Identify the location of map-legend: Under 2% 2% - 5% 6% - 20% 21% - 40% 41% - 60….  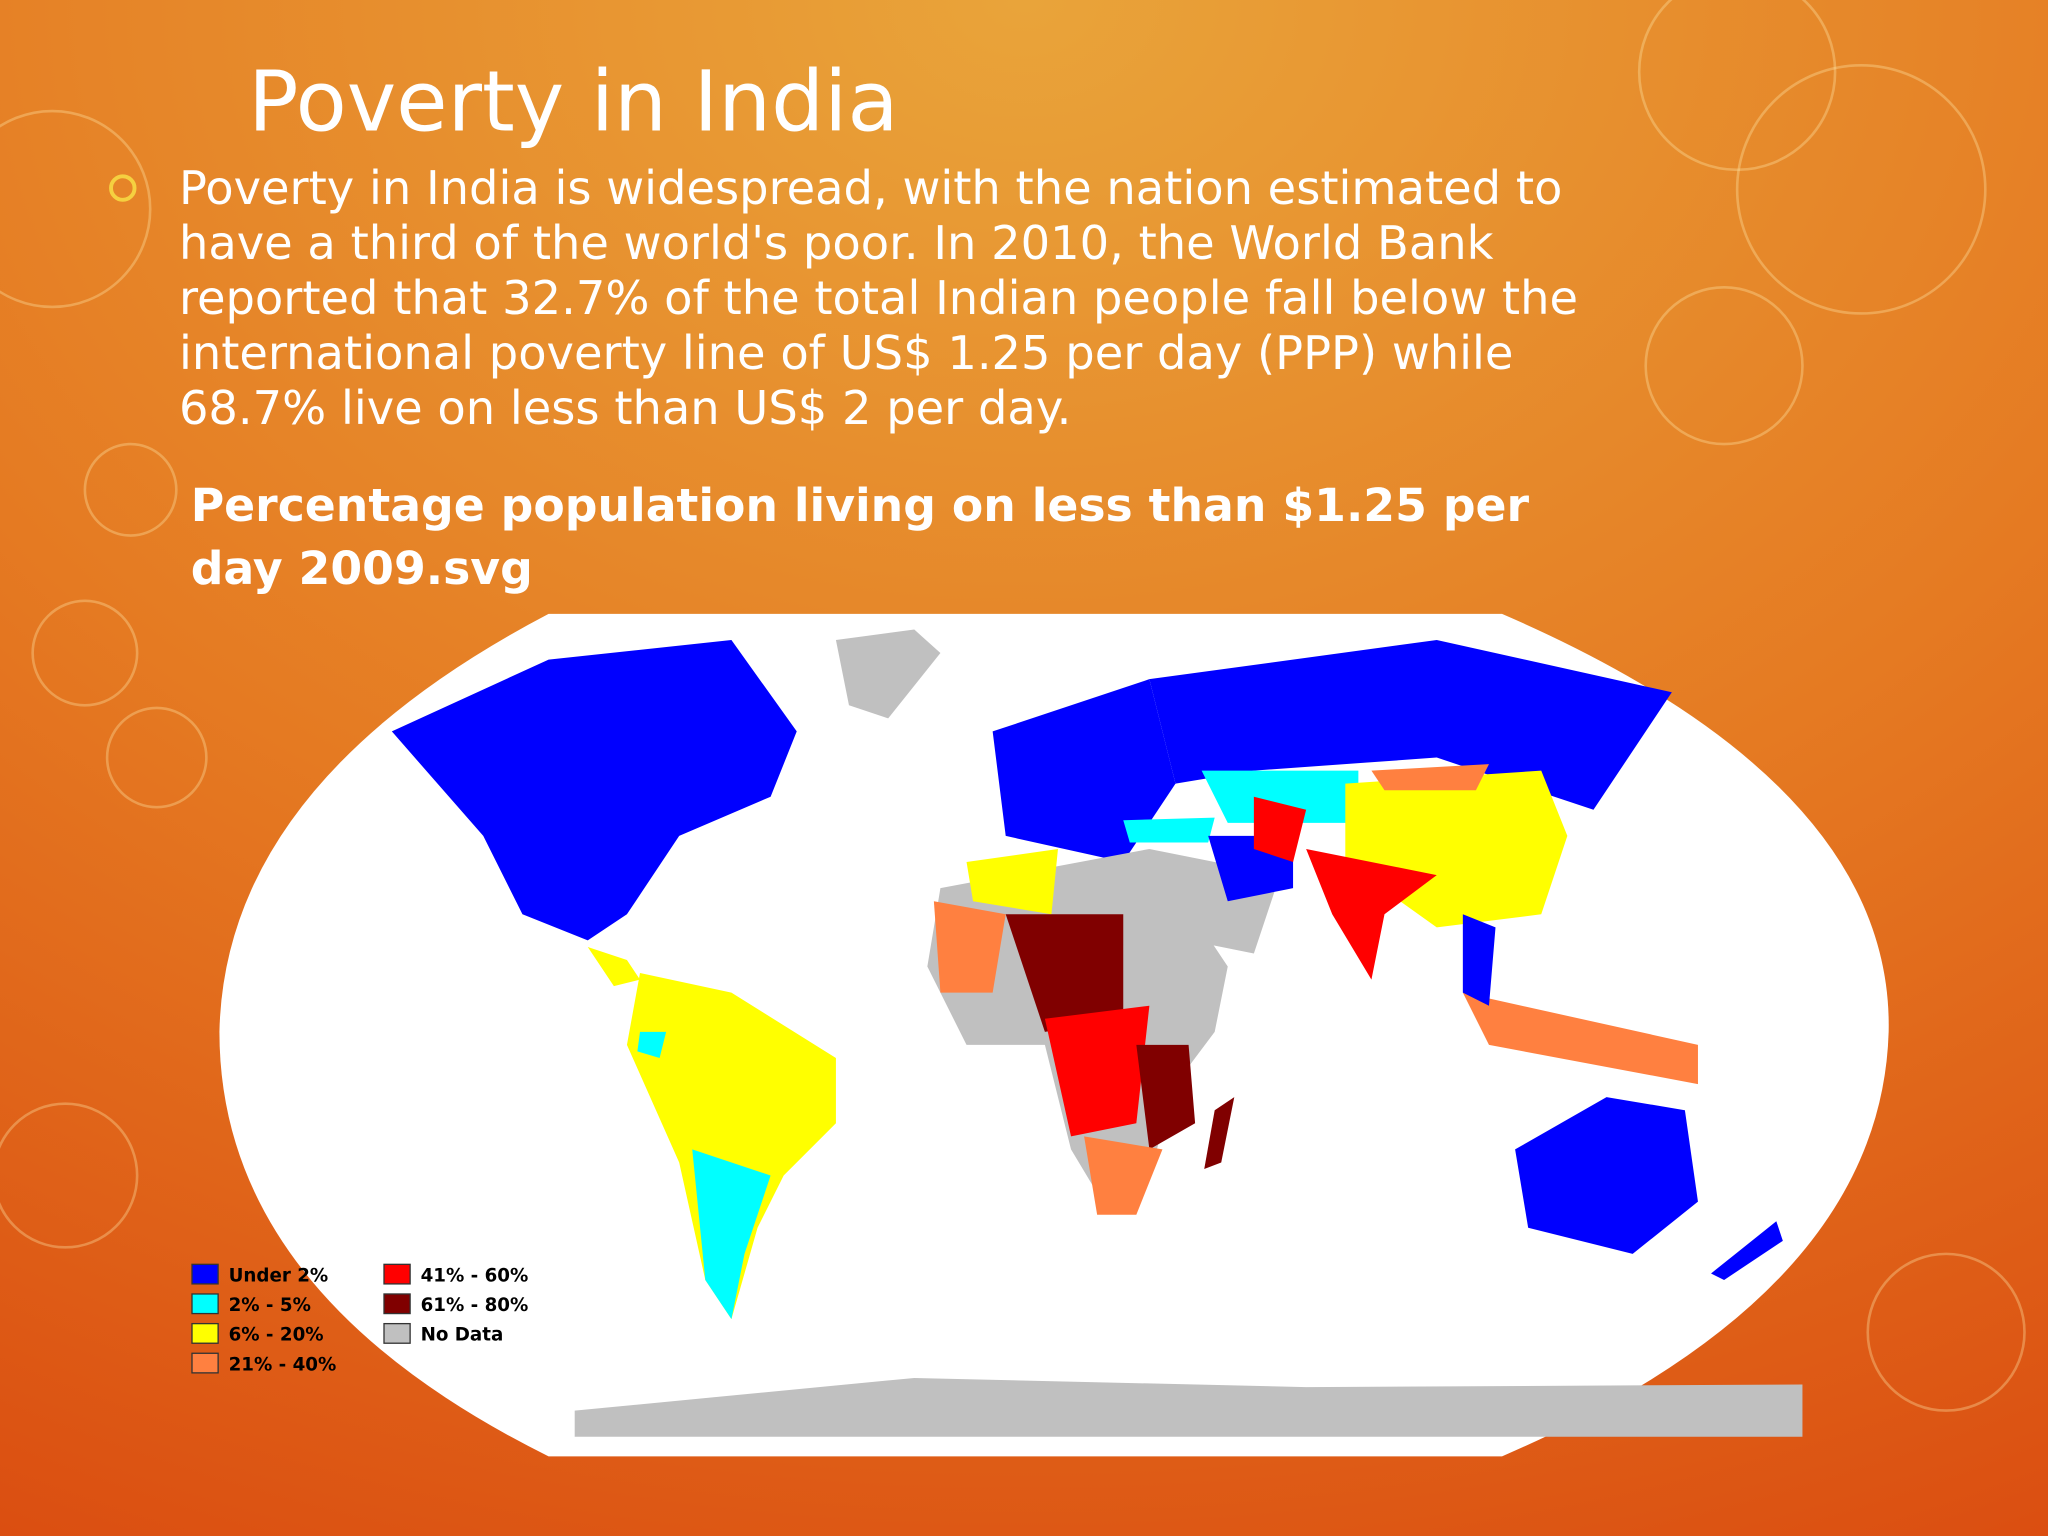
(360, 1319).